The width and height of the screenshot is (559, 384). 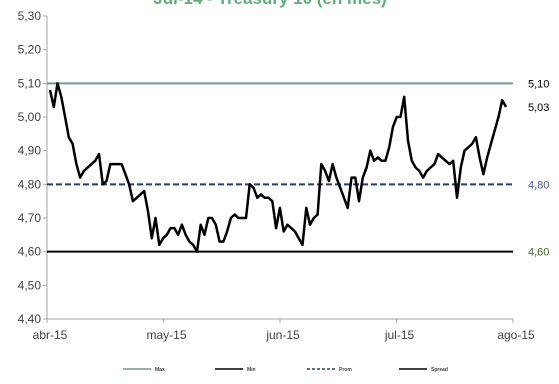 What do you see at coordinates (538, 84) in the screenshot?
I see `ref-label-max: 5,10` at bounding box center [538, 84].